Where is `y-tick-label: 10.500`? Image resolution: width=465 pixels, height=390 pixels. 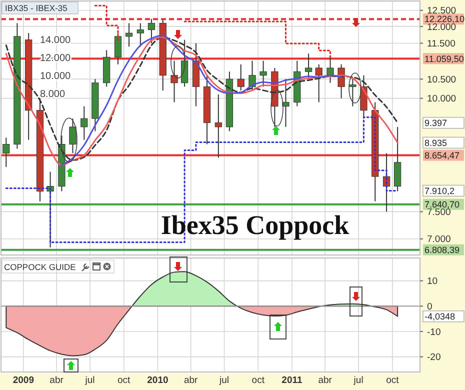 y-tick-label: 10.500 is located at coordinates (441, 80).